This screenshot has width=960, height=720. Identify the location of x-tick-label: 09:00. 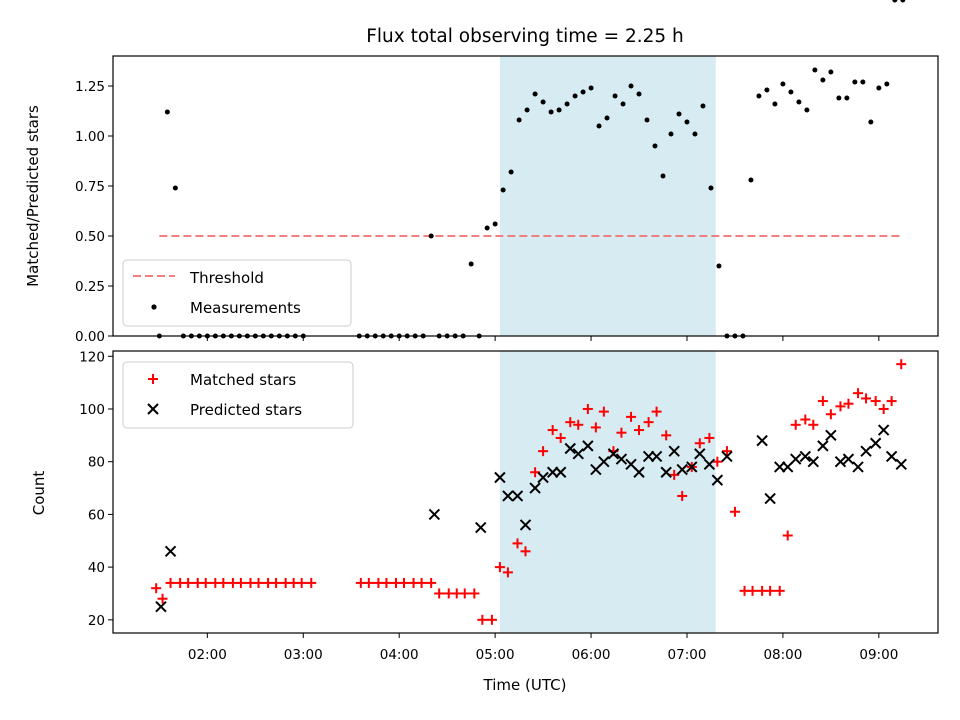
(878, 655).